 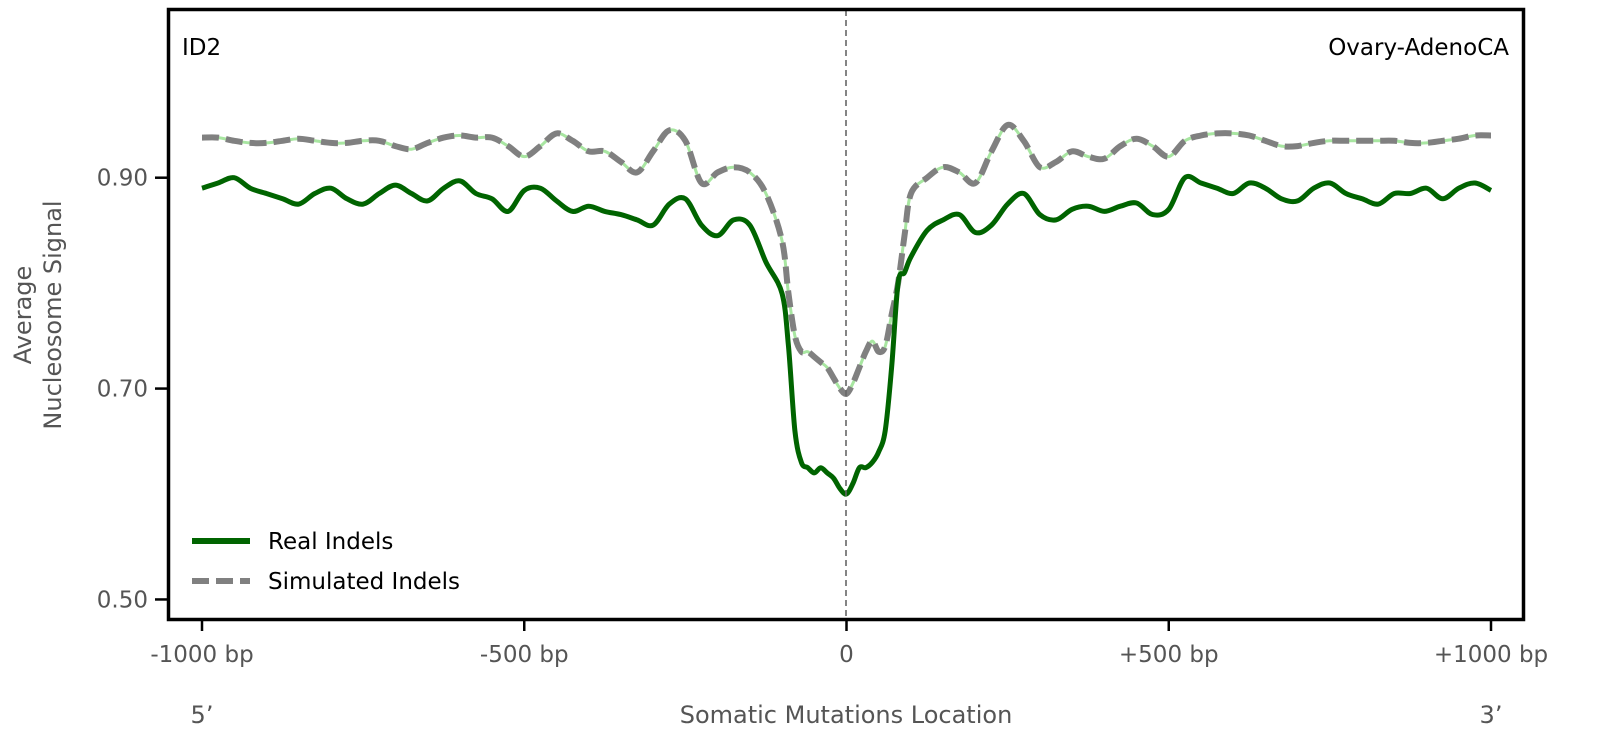 What do you see at coordinates (326, 562) in the screenshot?
I see `legend: Real Indels Simulated Indels` at bounding box center [326, 562].